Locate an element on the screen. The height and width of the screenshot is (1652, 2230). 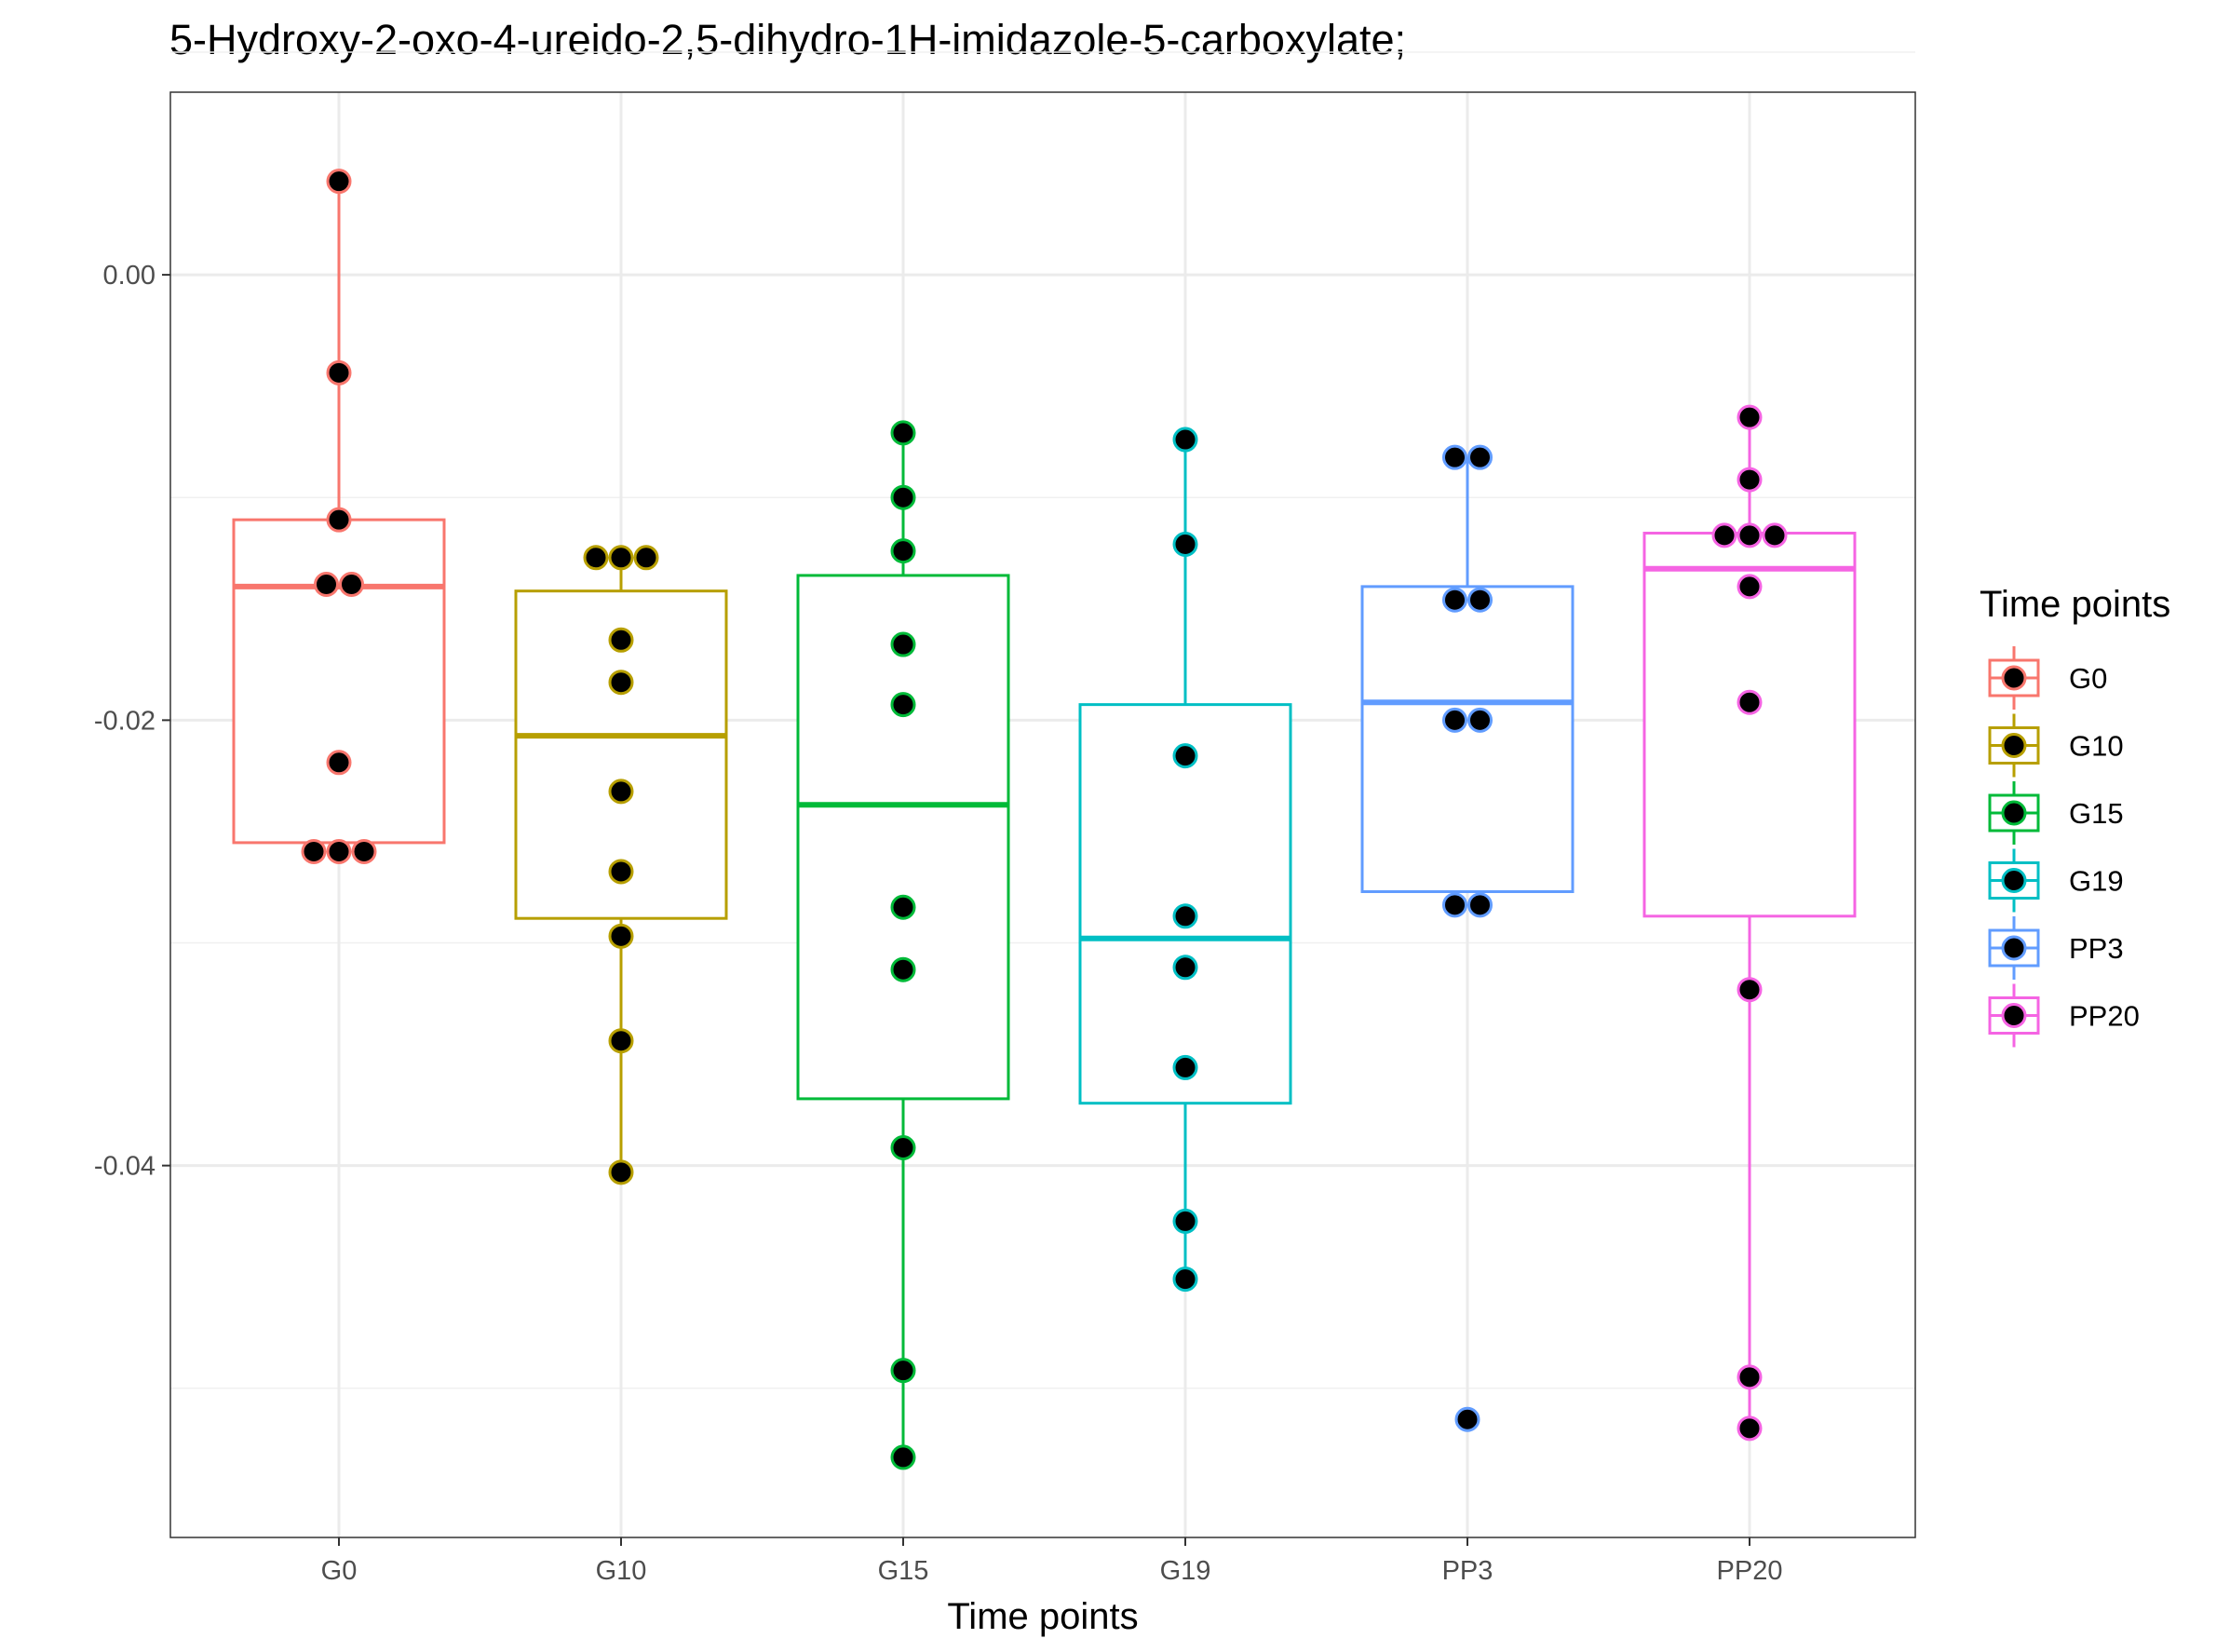
legend-item-PP3: PP3 is located at coordinates (2056, 948).